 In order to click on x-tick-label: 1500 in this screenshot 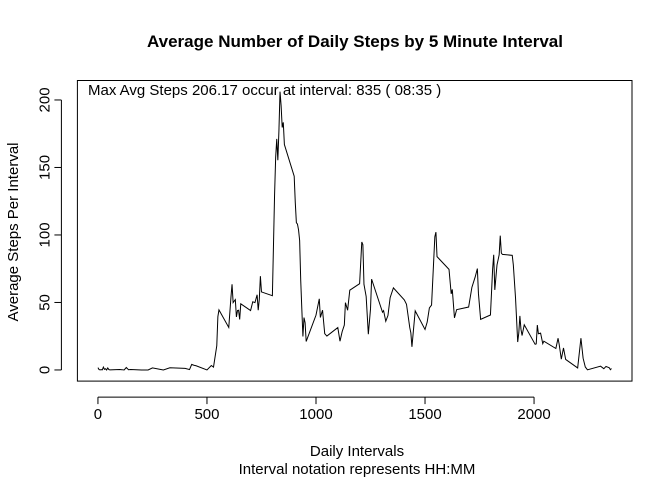, I will do `click(424, 414)`.